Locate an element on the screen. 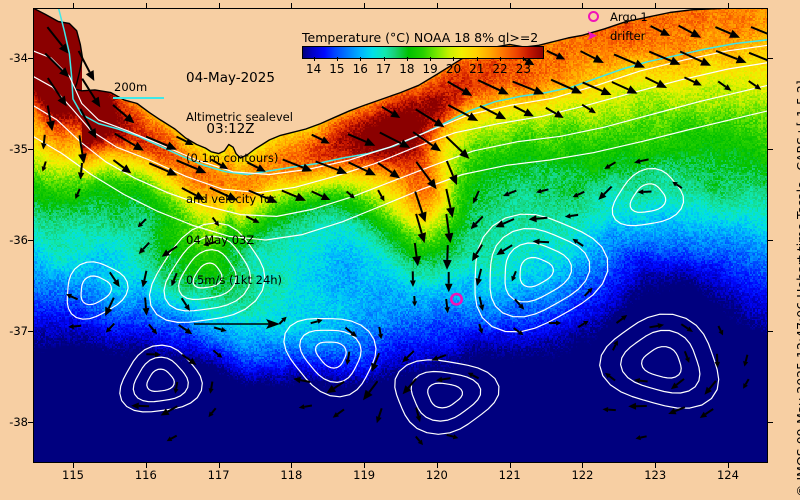 The height and width of the screenshot is (500, 800). y-tick-label: -35 is located at coordinates (18, 149).